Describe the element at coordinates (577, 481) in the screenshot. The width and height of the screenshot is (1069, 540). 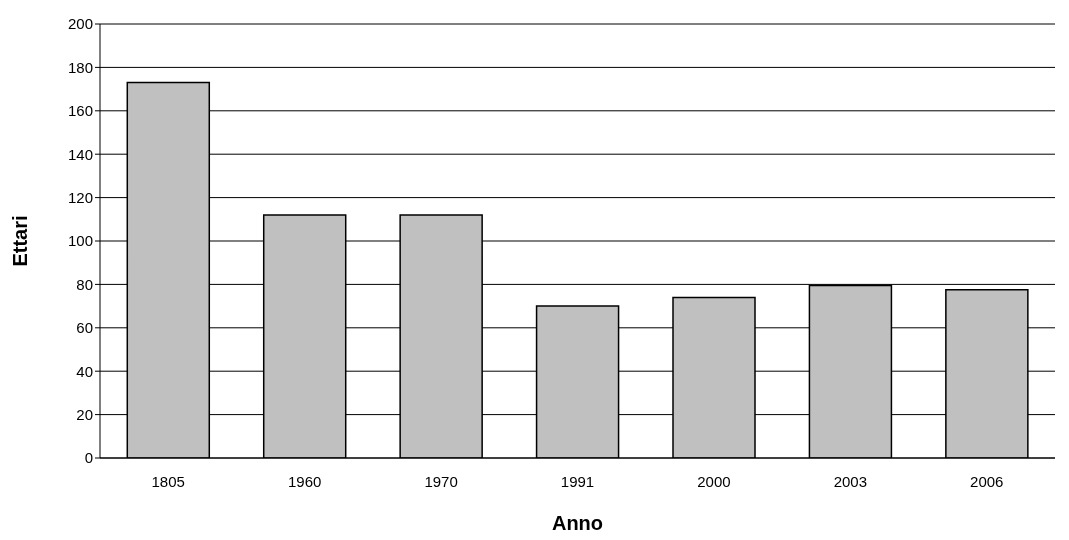
I see `x-tick-label: 1991` at that location.